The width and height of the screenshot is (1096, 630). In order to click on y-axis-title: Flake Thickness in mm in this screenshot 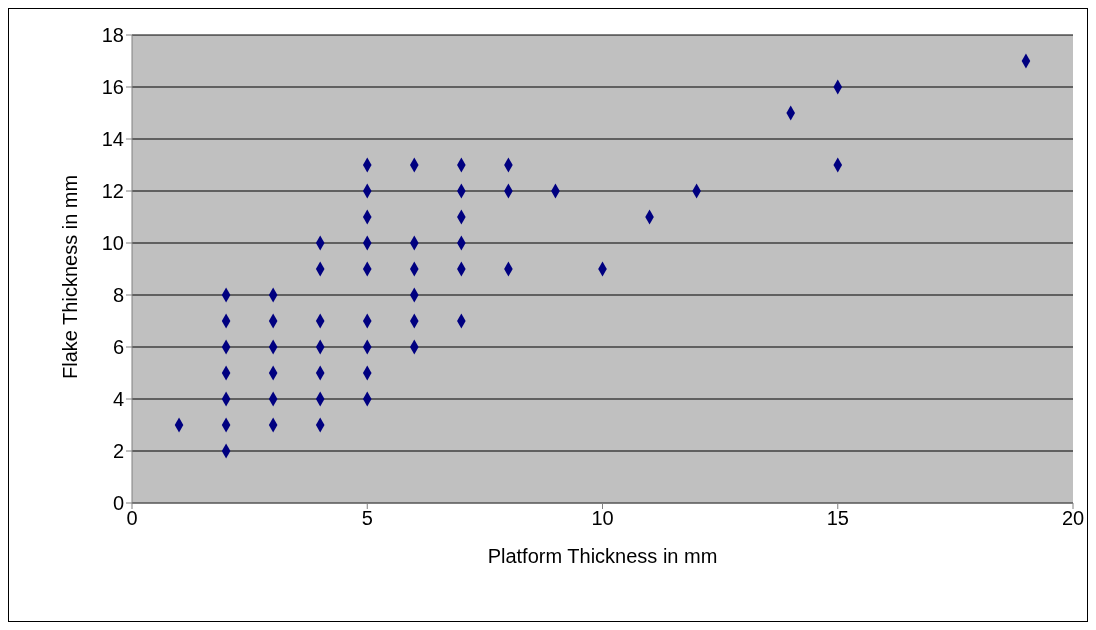, I will do `click(70, 276)`.